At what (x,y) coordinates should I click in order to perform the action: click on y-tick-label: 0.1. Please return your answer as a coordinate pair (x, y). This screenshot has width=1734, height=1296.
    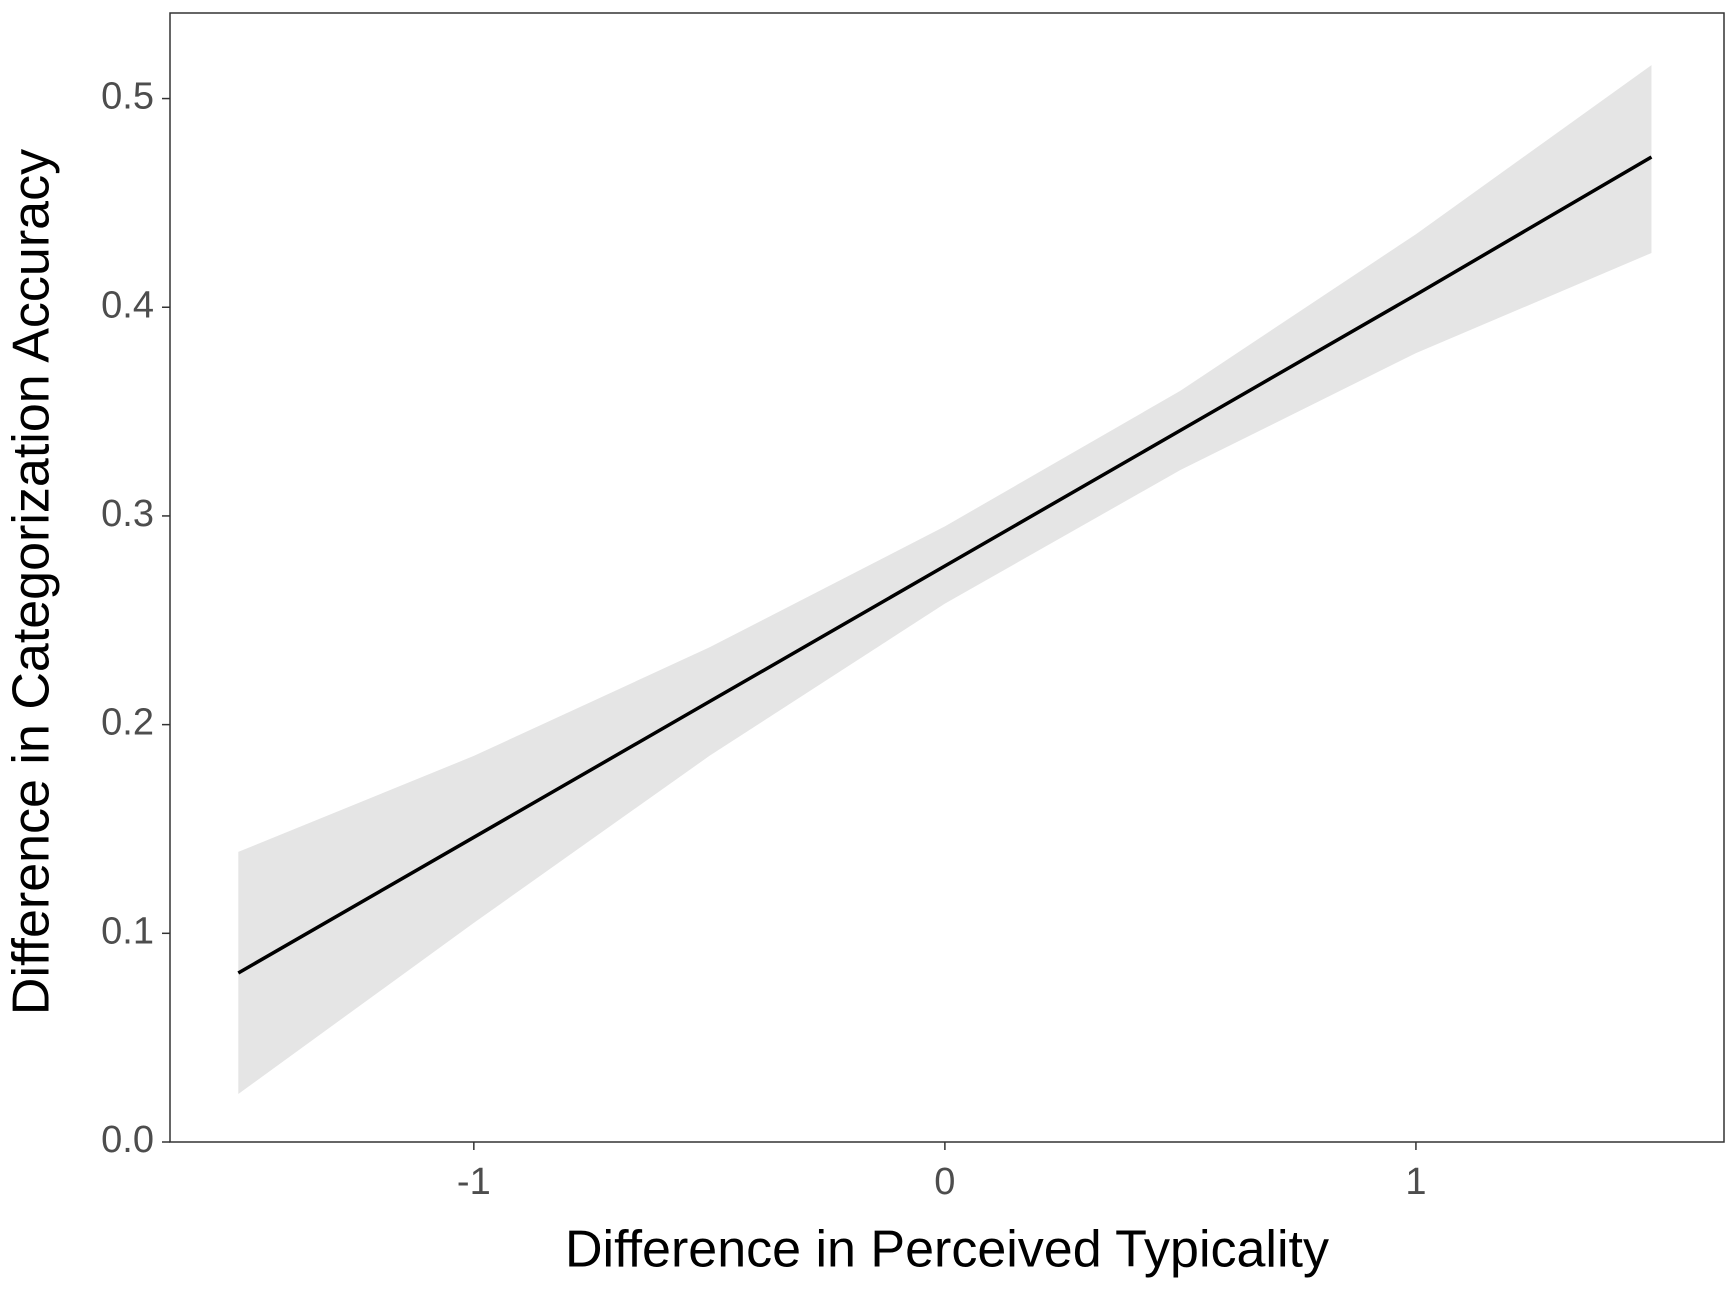
    Looking at the image, I should click on (127, 931).